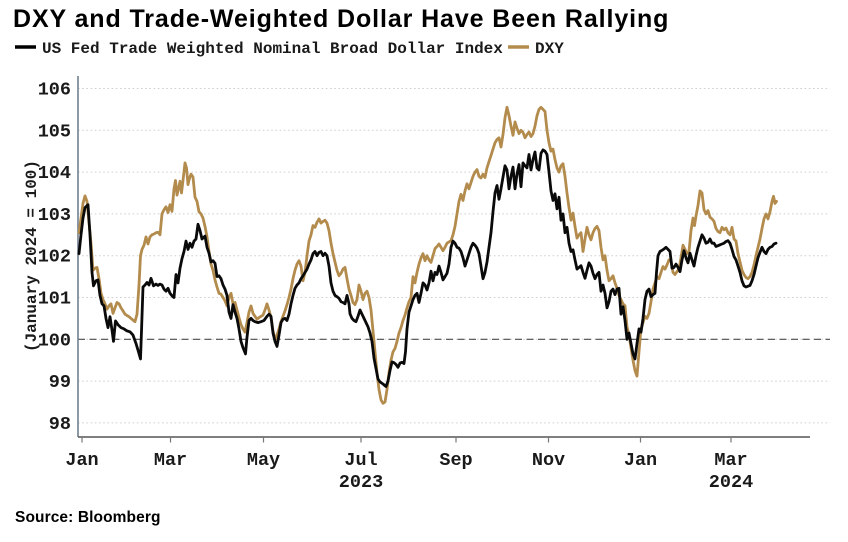  Describe the element at coordinates (263, 460) in the screenshot. I see `svg-text: May` at that location.